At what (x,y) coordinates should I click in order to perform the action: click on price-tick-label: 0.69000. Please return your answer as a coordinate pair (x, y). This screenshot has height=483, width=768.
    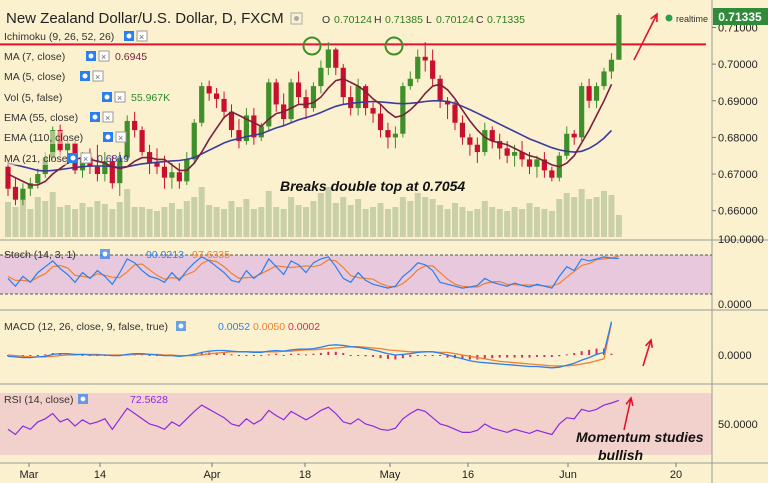
    Looking at the image, I should click on (738, 102).